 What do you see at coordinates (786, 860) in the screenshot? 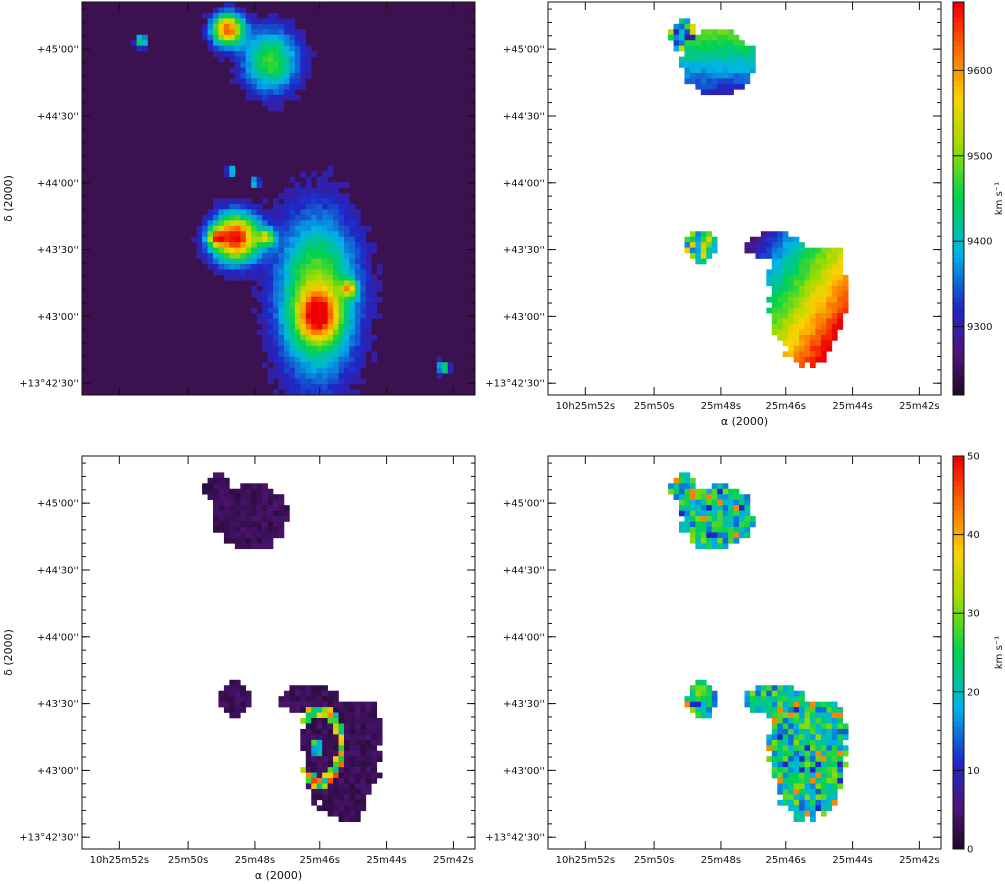
I see `x-tick-label: 25m46s` at bounding box center [786, 860].